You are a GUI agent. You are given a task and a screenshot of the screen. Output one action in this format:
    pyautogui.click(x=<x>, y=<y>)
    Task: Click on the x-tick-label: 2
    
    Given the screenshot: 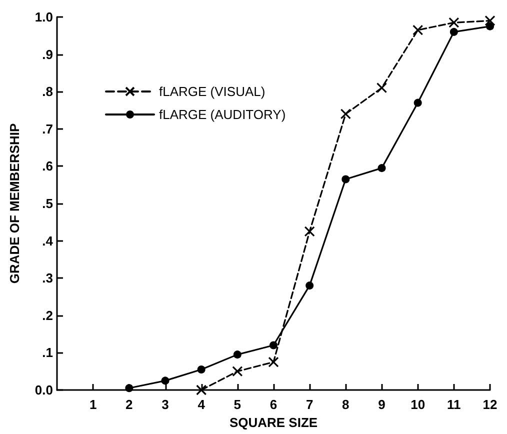 What is the action you would take?
    pyautogui.click(x=129, y=404)
    